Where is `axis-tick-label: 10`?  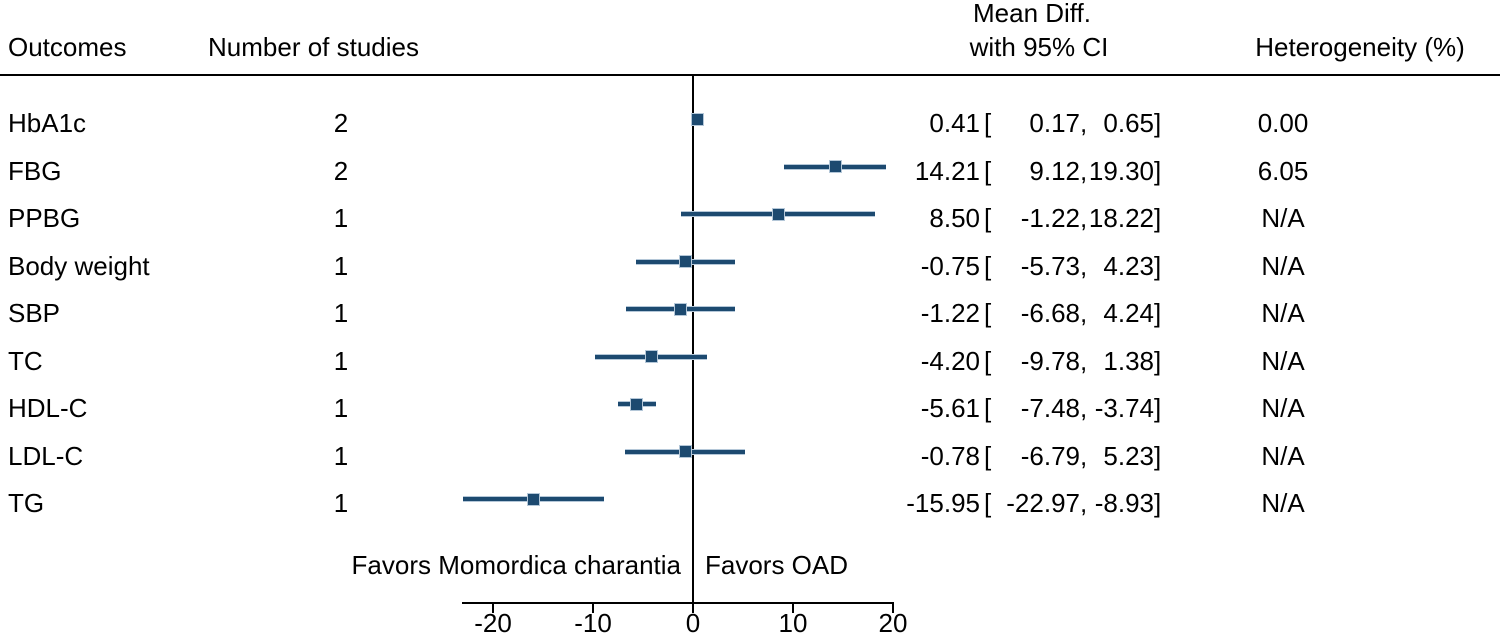 axis-tick-label: 10 is located at coordinates (793, 623).